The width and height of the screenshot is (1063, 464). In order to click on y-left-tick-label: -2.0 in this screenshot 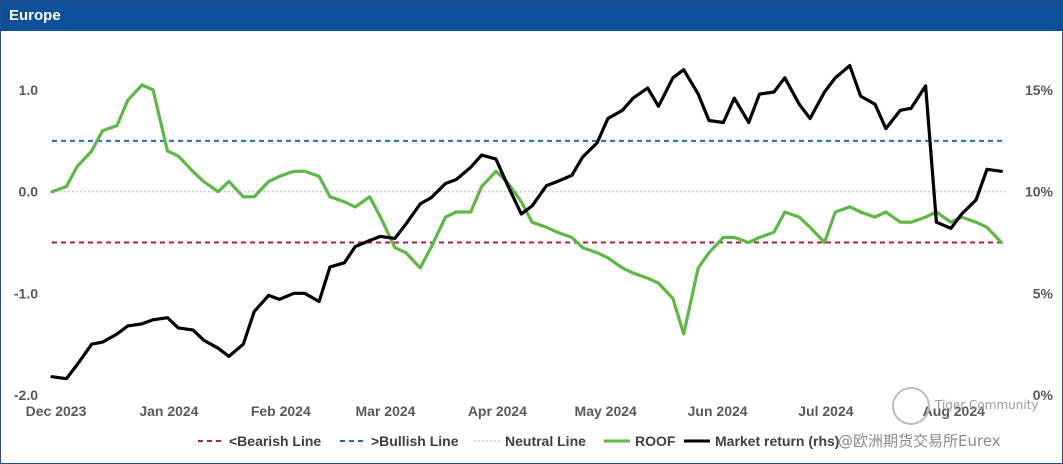, I will do `click(26, 395)`.